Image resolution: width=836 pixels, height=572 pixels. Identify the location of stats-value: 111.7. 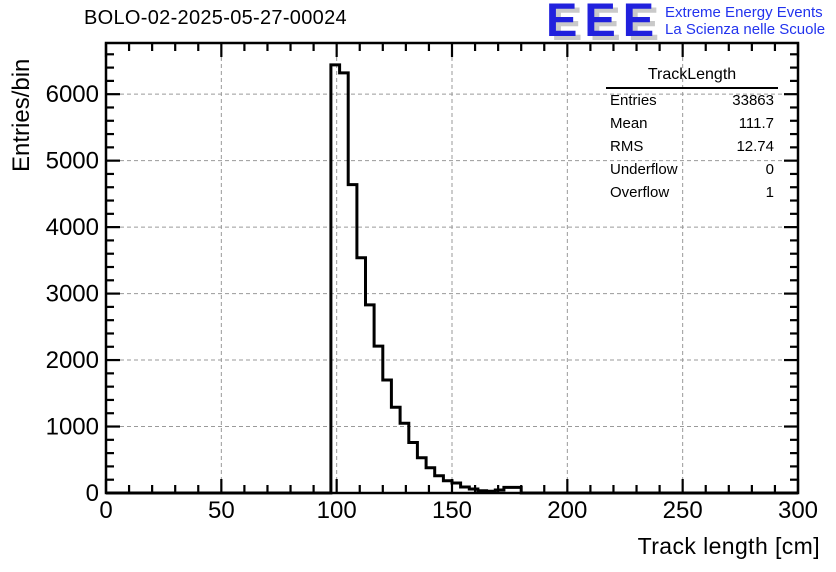
(756, 123).